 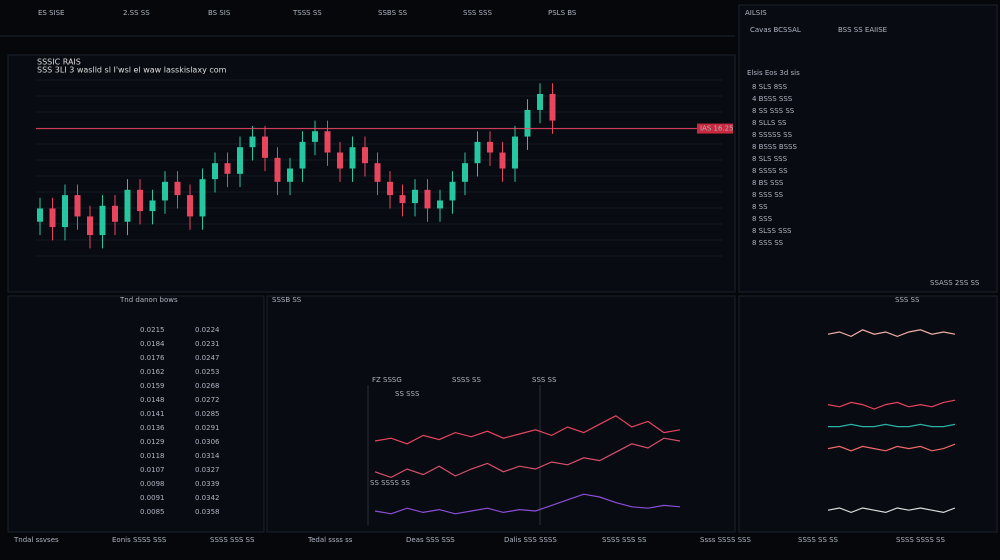 I want to click on bid: 0.0215, so click(x=152, y=330).